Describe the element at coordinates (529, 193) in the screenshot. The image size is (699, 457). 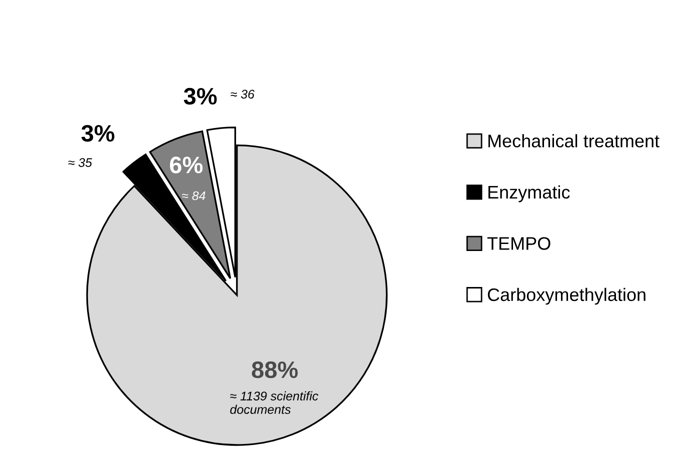
I see `legend-label: Enzymatic` at that location.